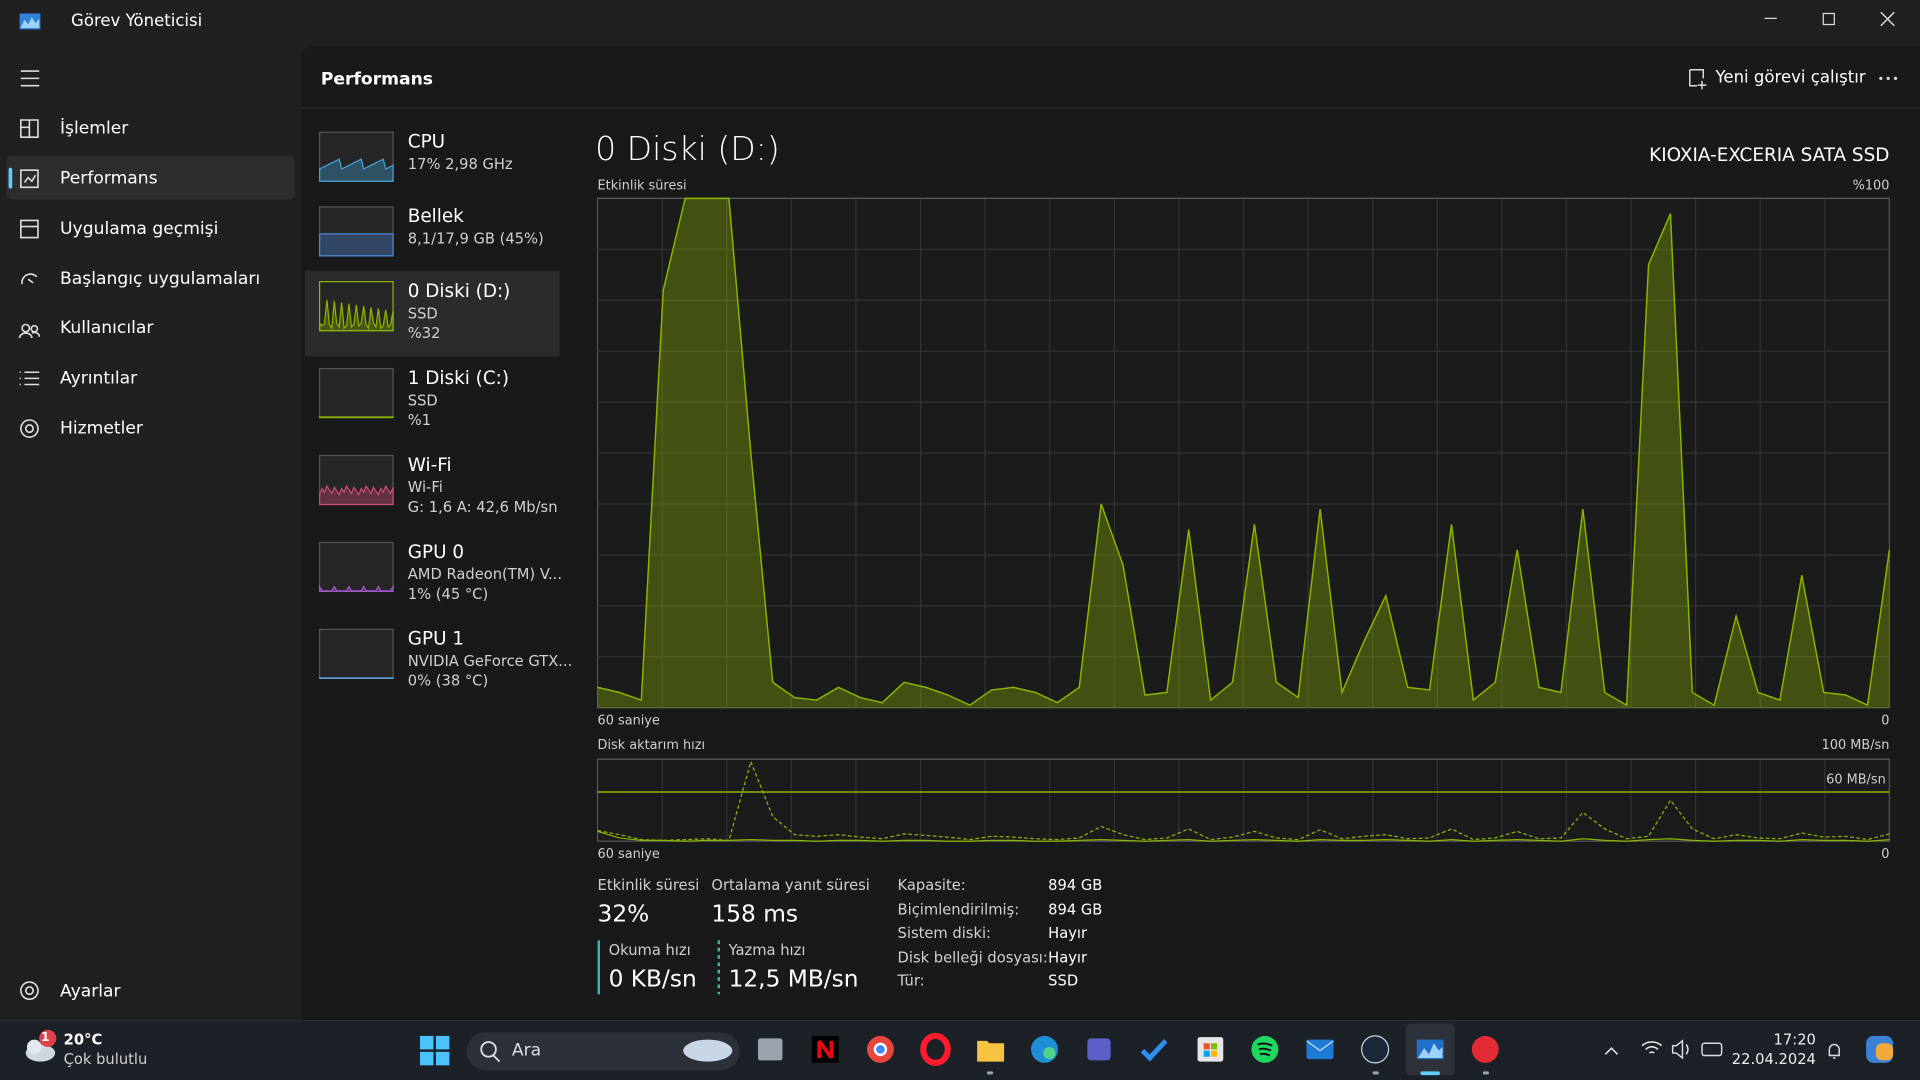  I want to click on nav-label: Başlangıç uygulamaları, so click(160, 279).